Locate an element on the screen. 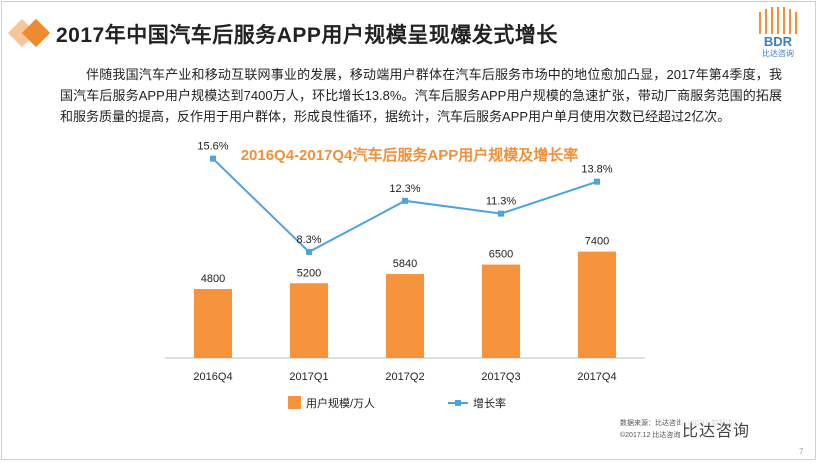  copyright-line: ©2017.12 比达咨询 is located at coordinates (650, 435).